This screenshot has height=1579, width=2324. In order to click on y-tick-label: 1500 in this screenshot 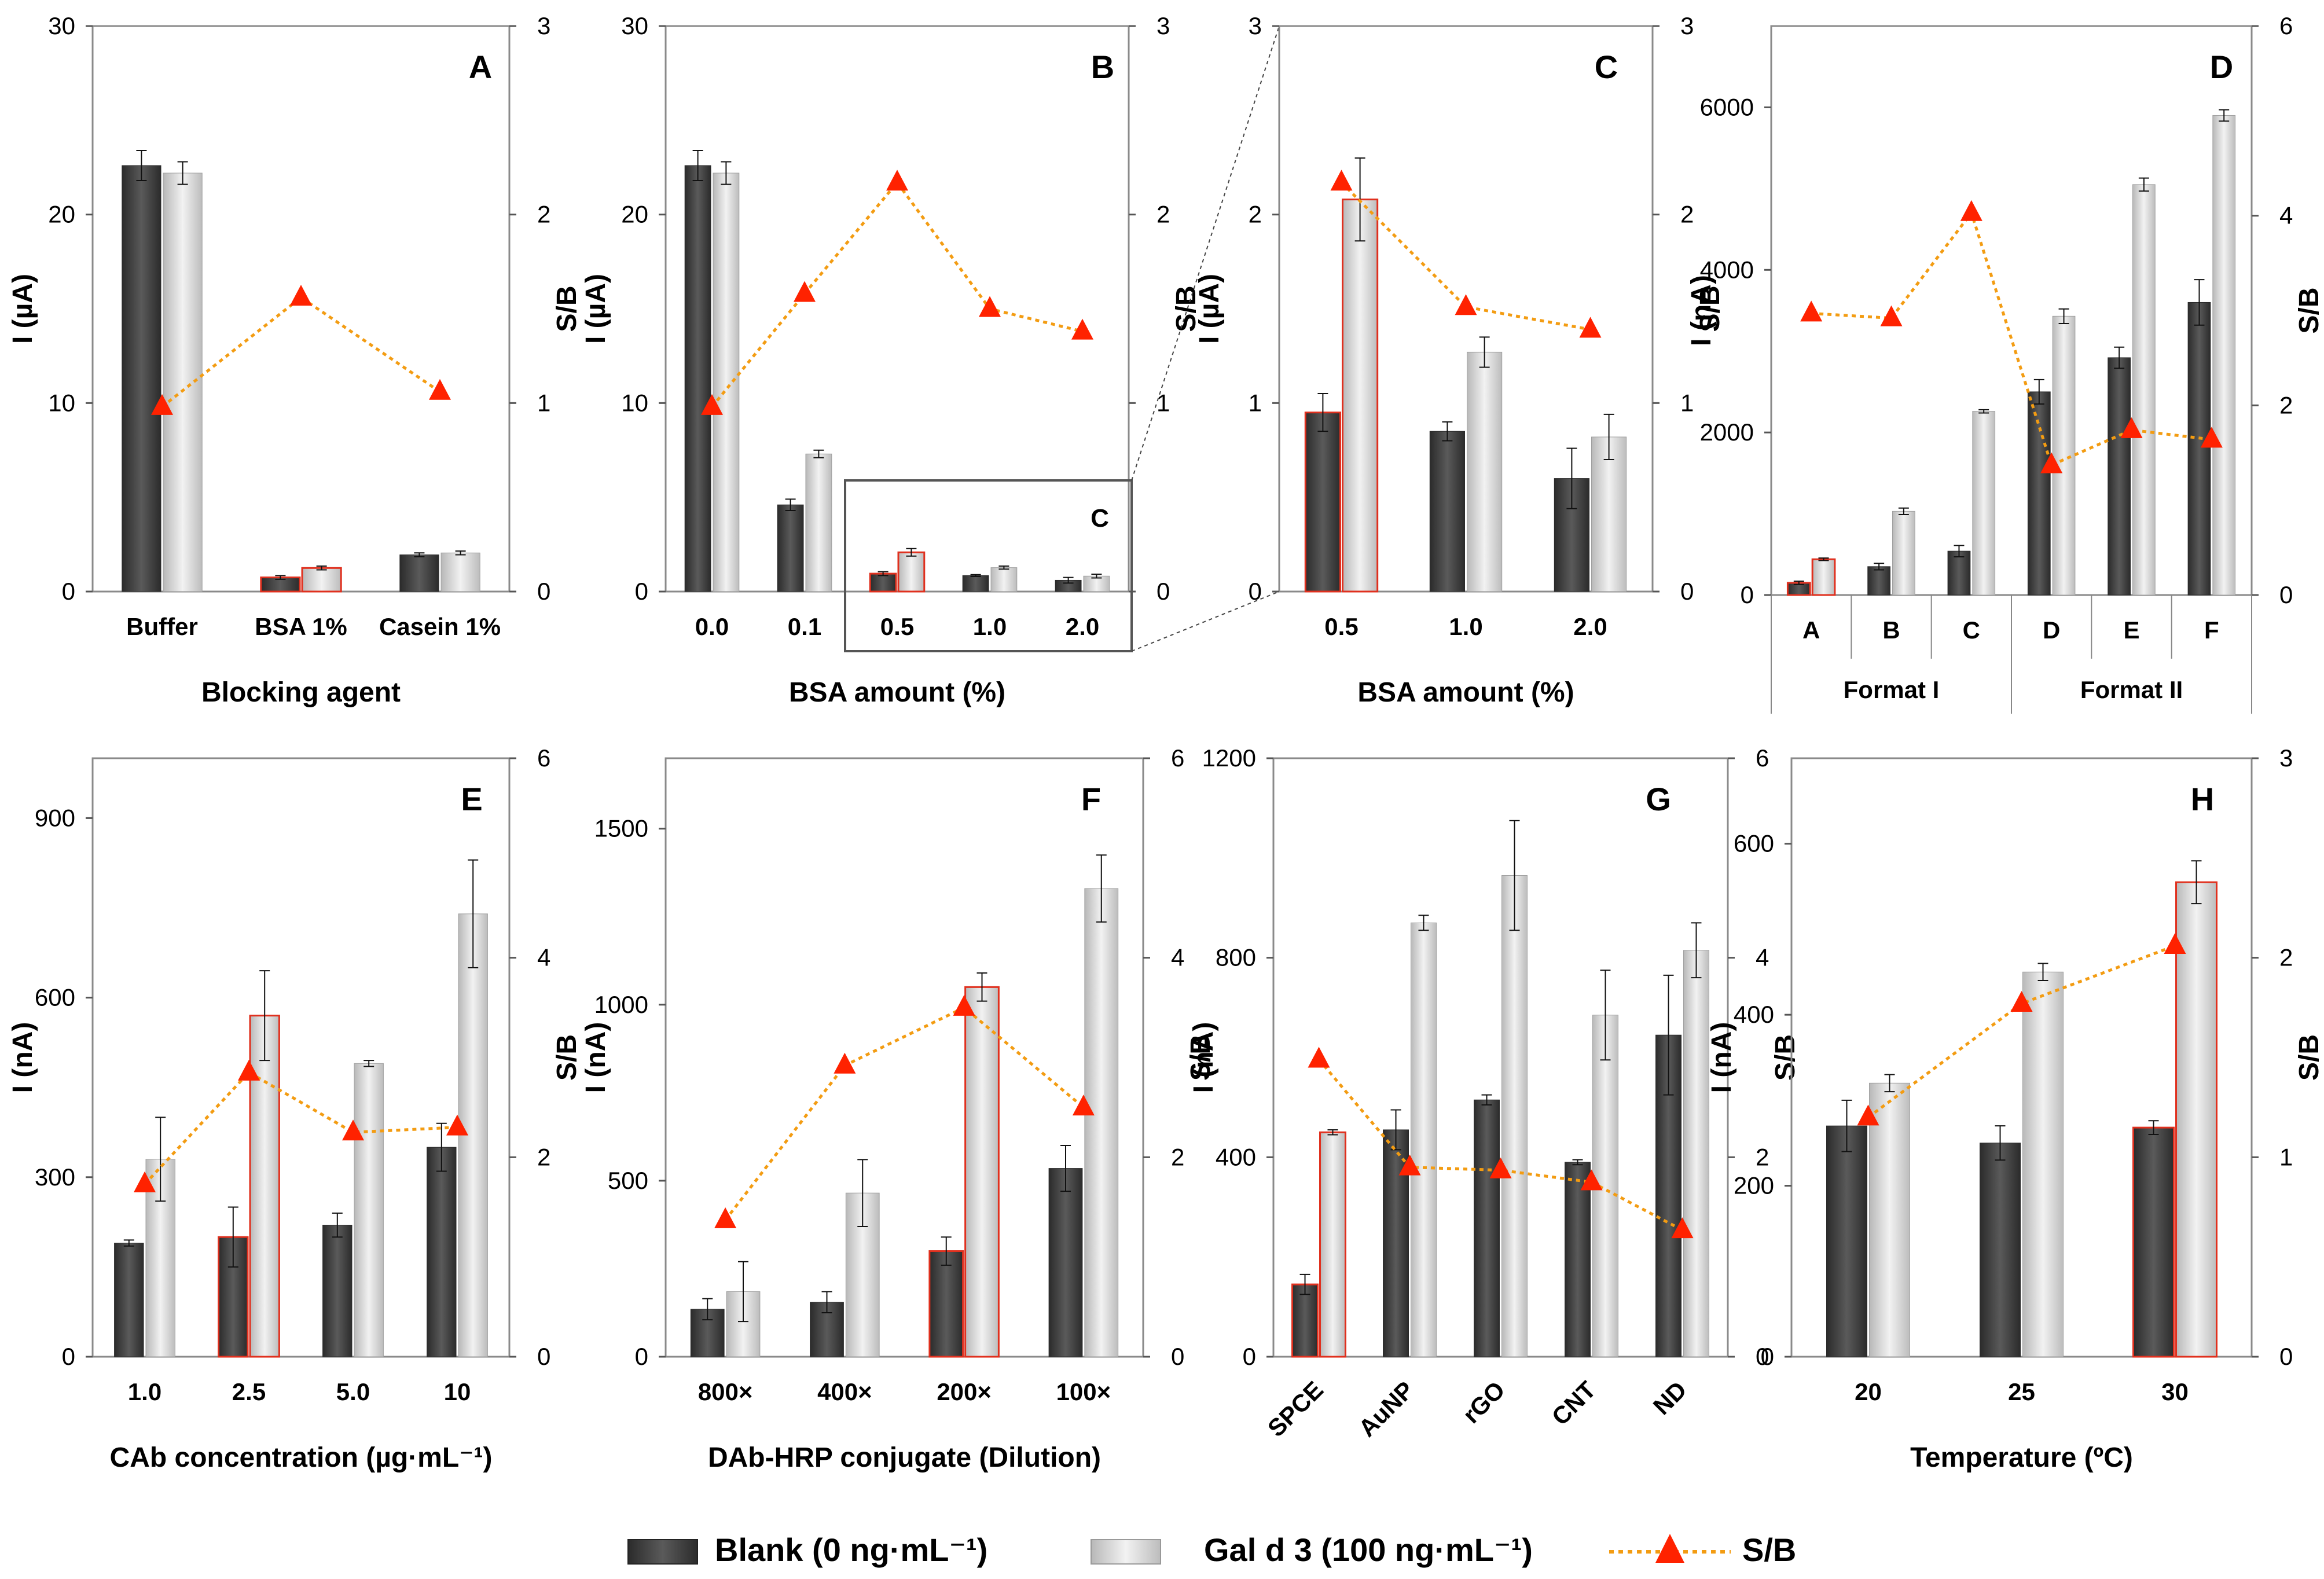, I will do `click(621, 829)`.